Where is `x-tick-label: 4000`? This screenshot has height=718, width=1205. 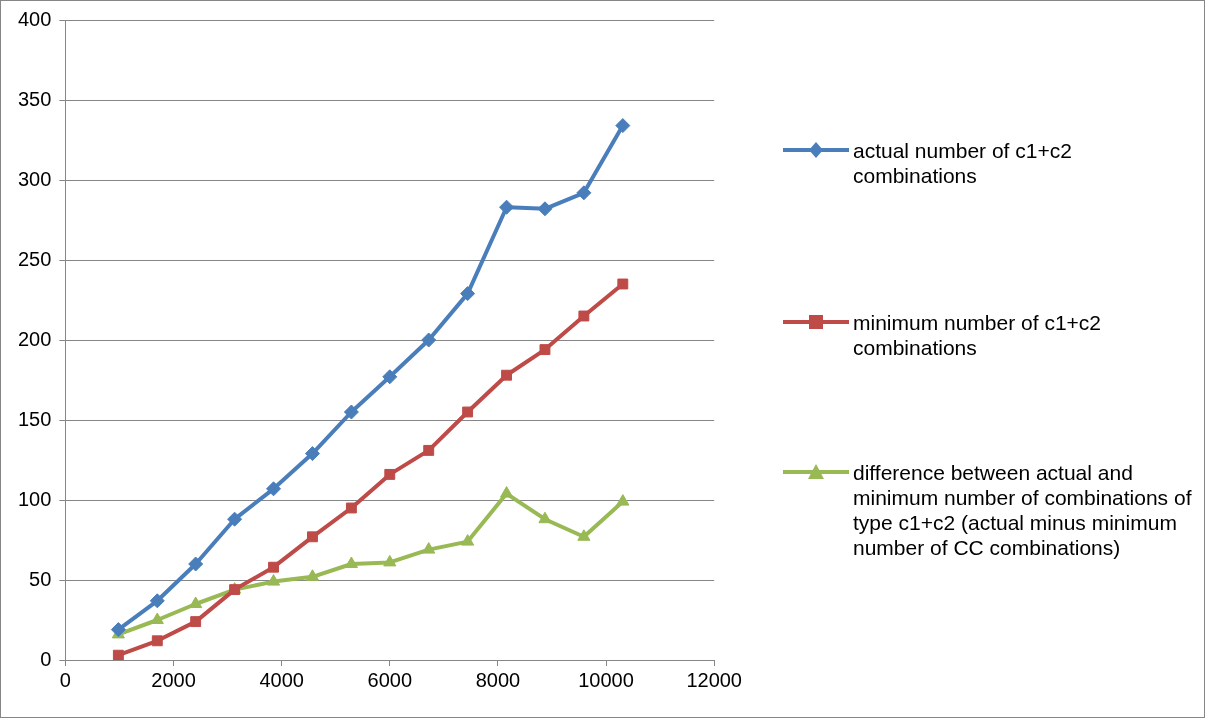
x-tick-label: 4000 is located at coordinates (281, 679).